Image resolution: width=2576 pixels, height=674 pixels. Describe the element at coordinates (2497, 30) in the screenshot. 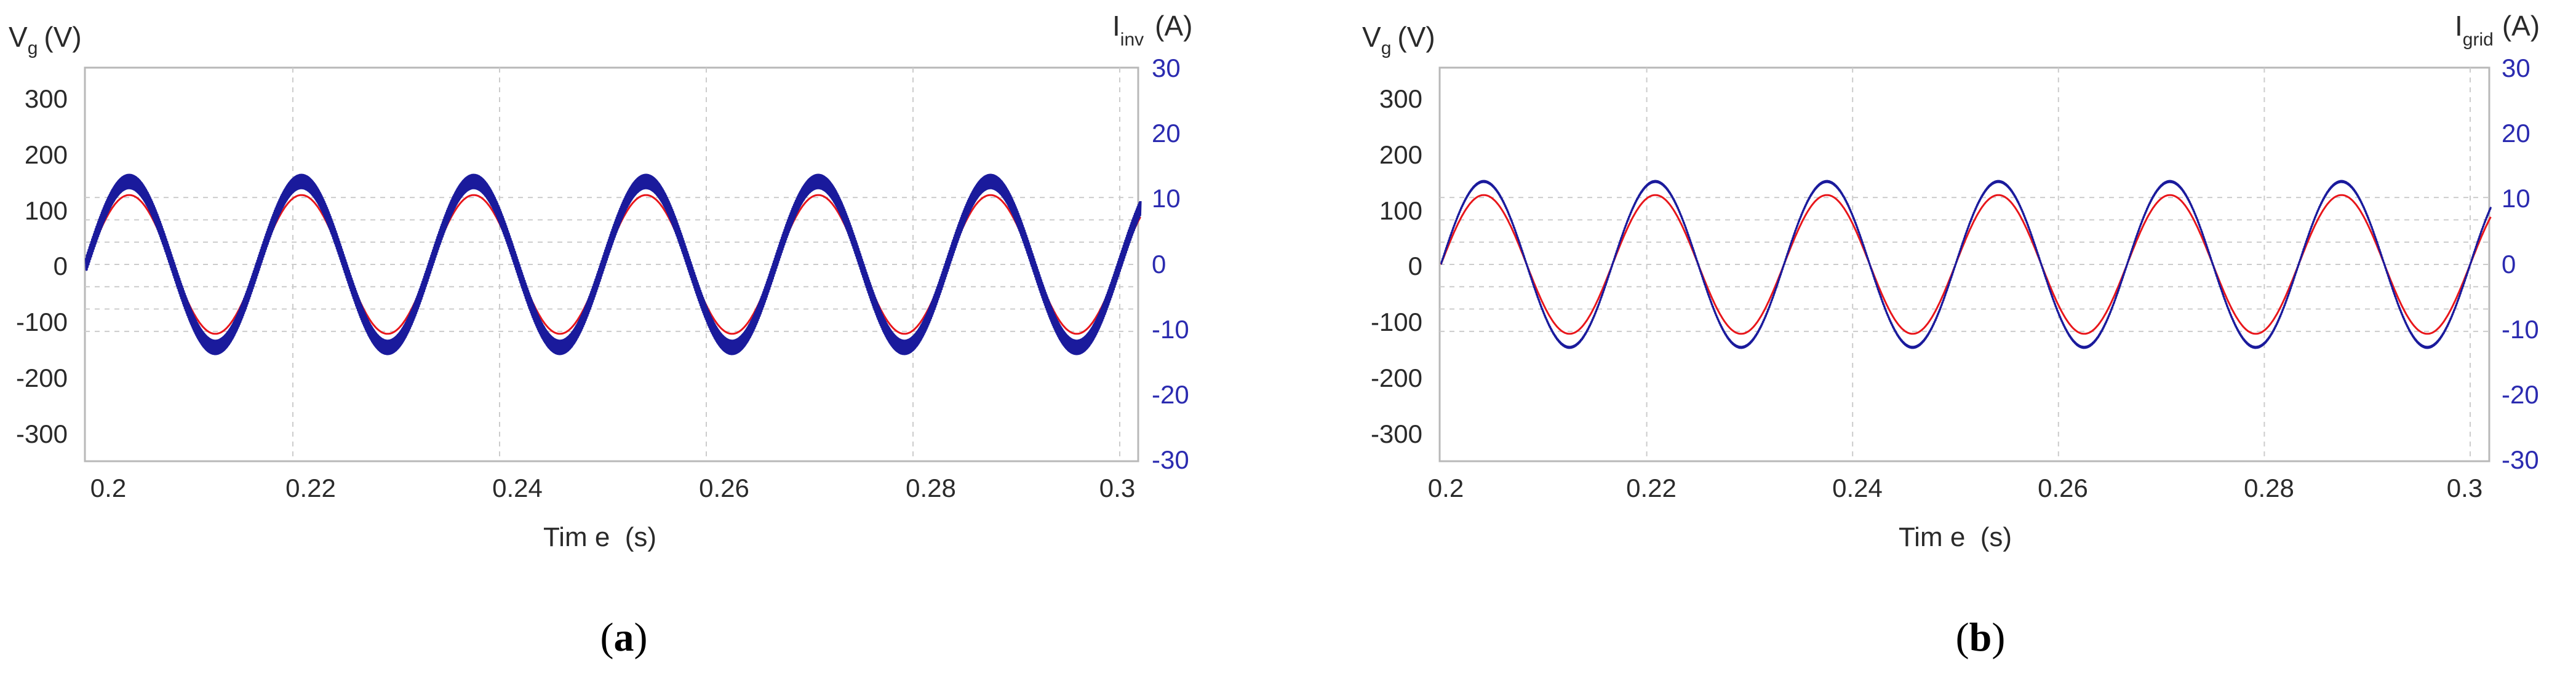

I see `right-axis-label: Igrid (A)` at that location.